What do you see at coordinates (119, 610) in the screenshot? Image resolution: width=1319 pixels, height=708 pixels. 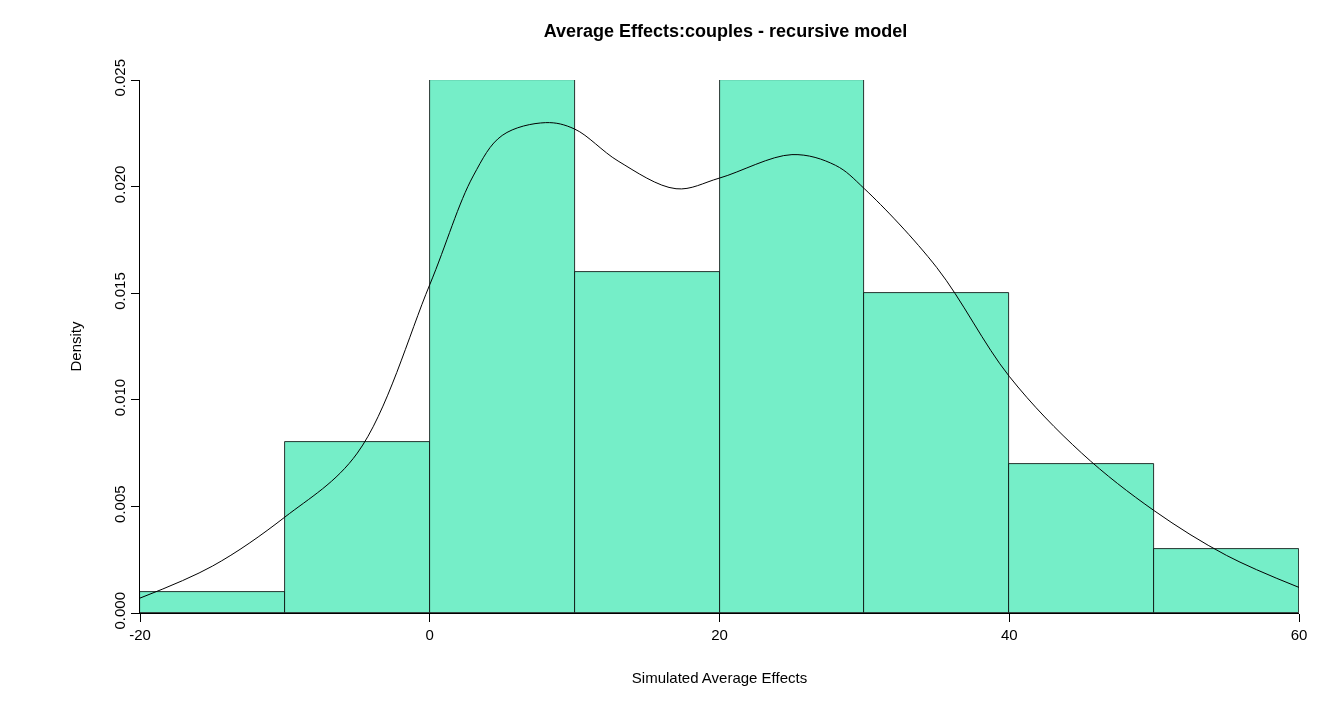 I see `y-tick-label: 0.000` at bounding box center [119, 610].